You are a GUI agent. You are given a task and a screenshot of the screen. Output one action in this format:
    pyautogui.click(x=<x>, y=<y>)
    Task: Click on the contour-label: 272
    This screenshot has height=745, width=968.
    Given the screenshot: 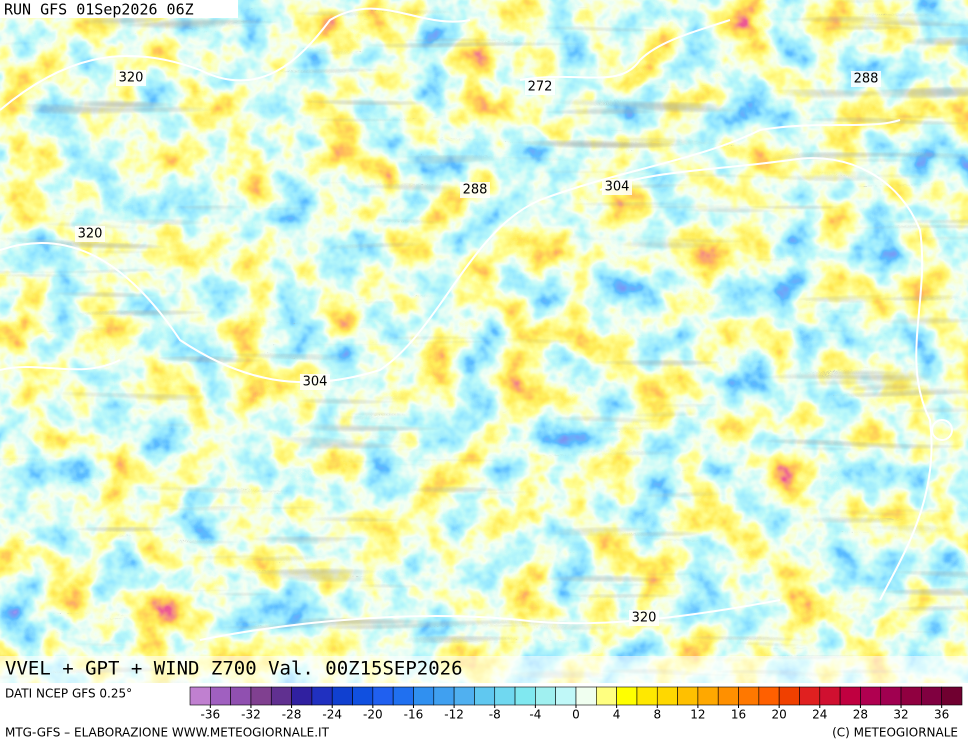 What is the action you would take?
    pyautogui.click(x=540, y=87)
    